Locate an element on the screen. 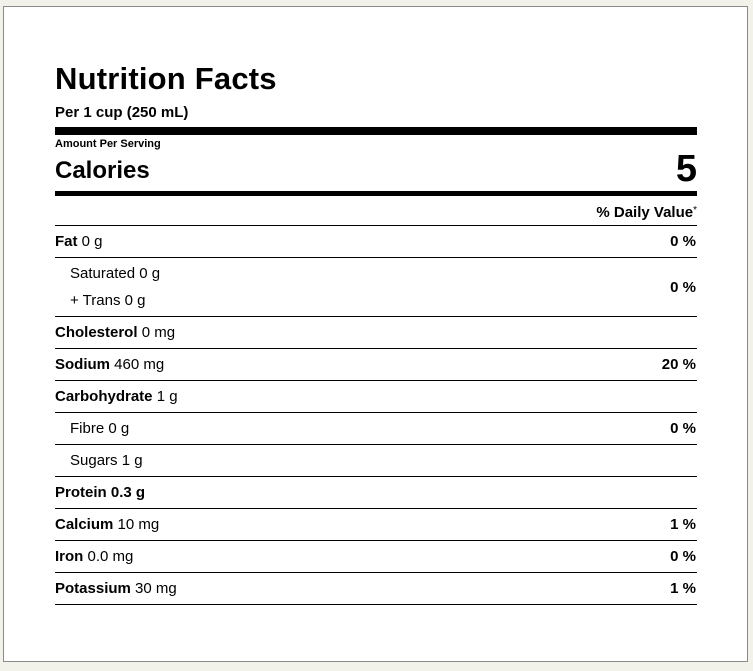  nutrient-row-calcium: Calcium 10 mg 1 % is located at coordinates (376, 525).